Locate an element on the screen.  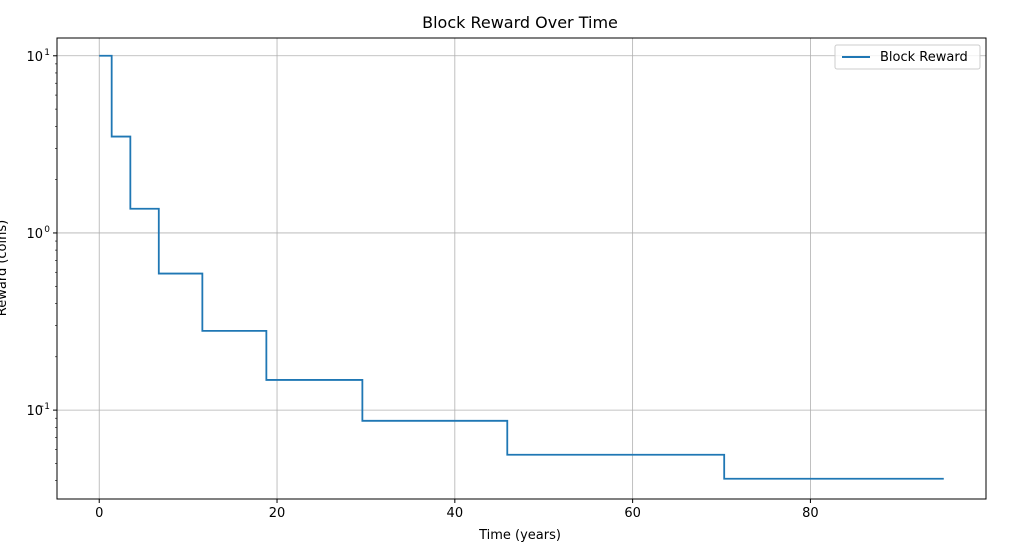
y-tick-exponent: 1 is located at coordinates (47, 53).